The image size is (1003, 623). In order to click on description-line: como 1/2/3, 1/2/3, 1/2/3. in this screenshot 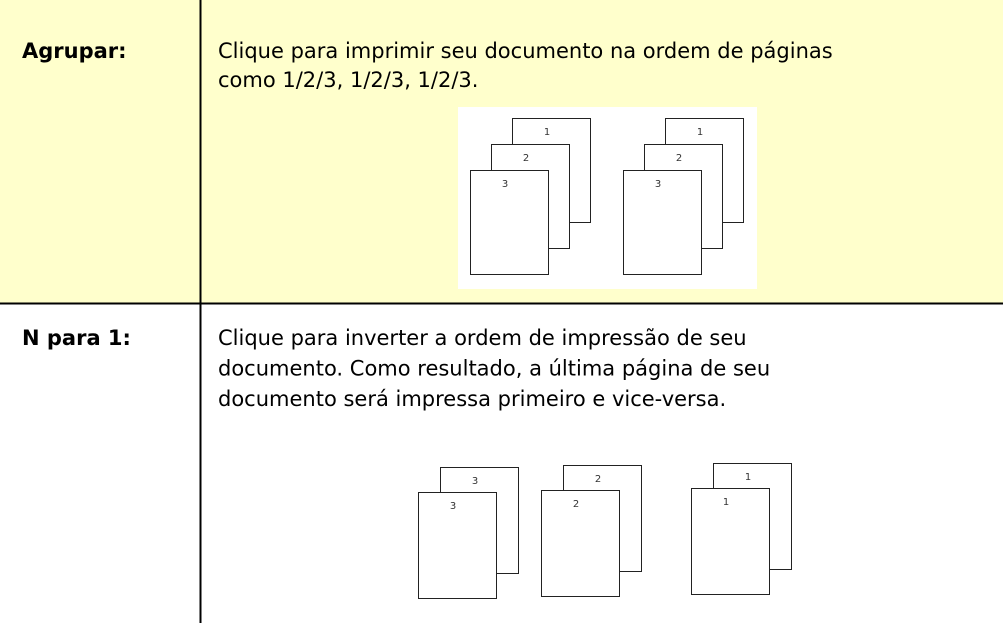, I will do `click(348, 80)`.